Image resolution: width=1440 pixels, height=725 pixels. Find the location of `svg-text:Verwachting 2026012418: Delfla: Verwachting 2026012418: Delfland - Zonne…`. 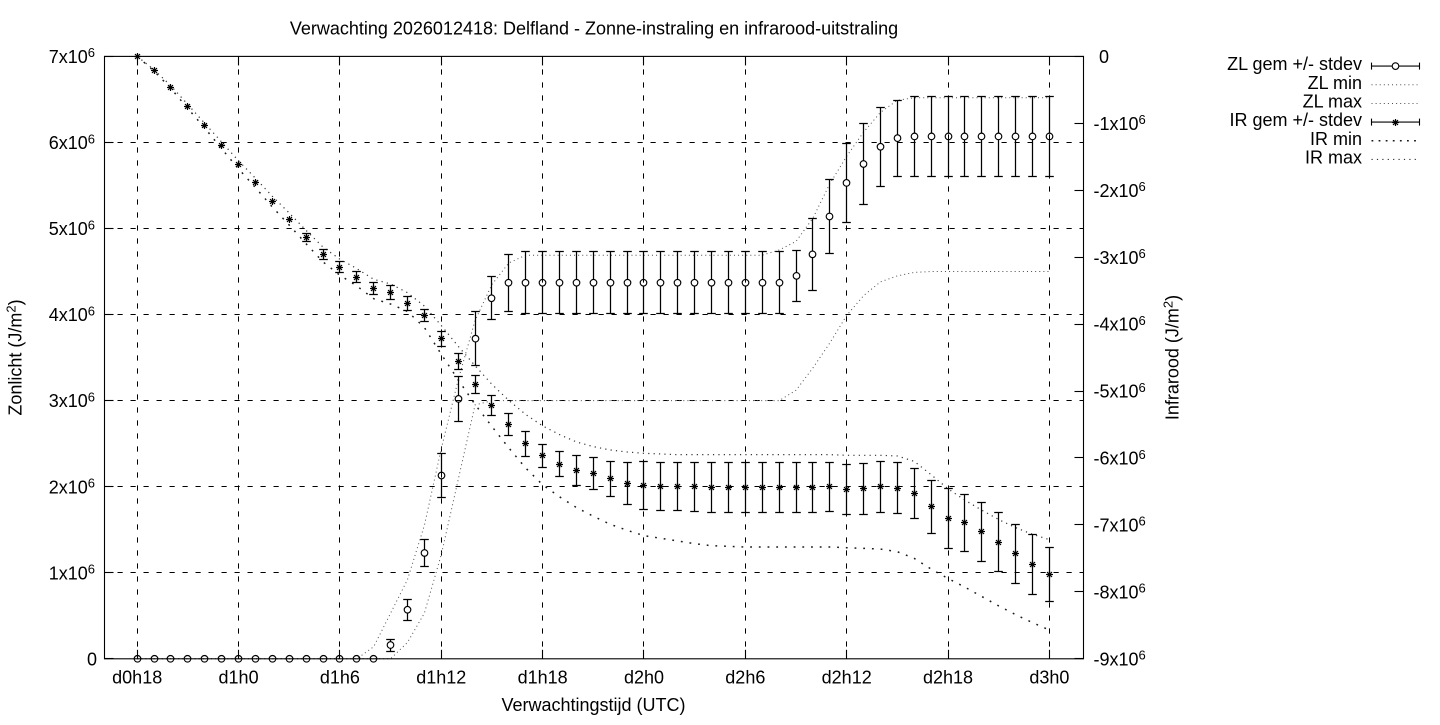

svg-text:Verwachting 2026012418: Delfla: Verwachting 2026012418: Delfland - Zonne… is located at coordinates (594, 29).